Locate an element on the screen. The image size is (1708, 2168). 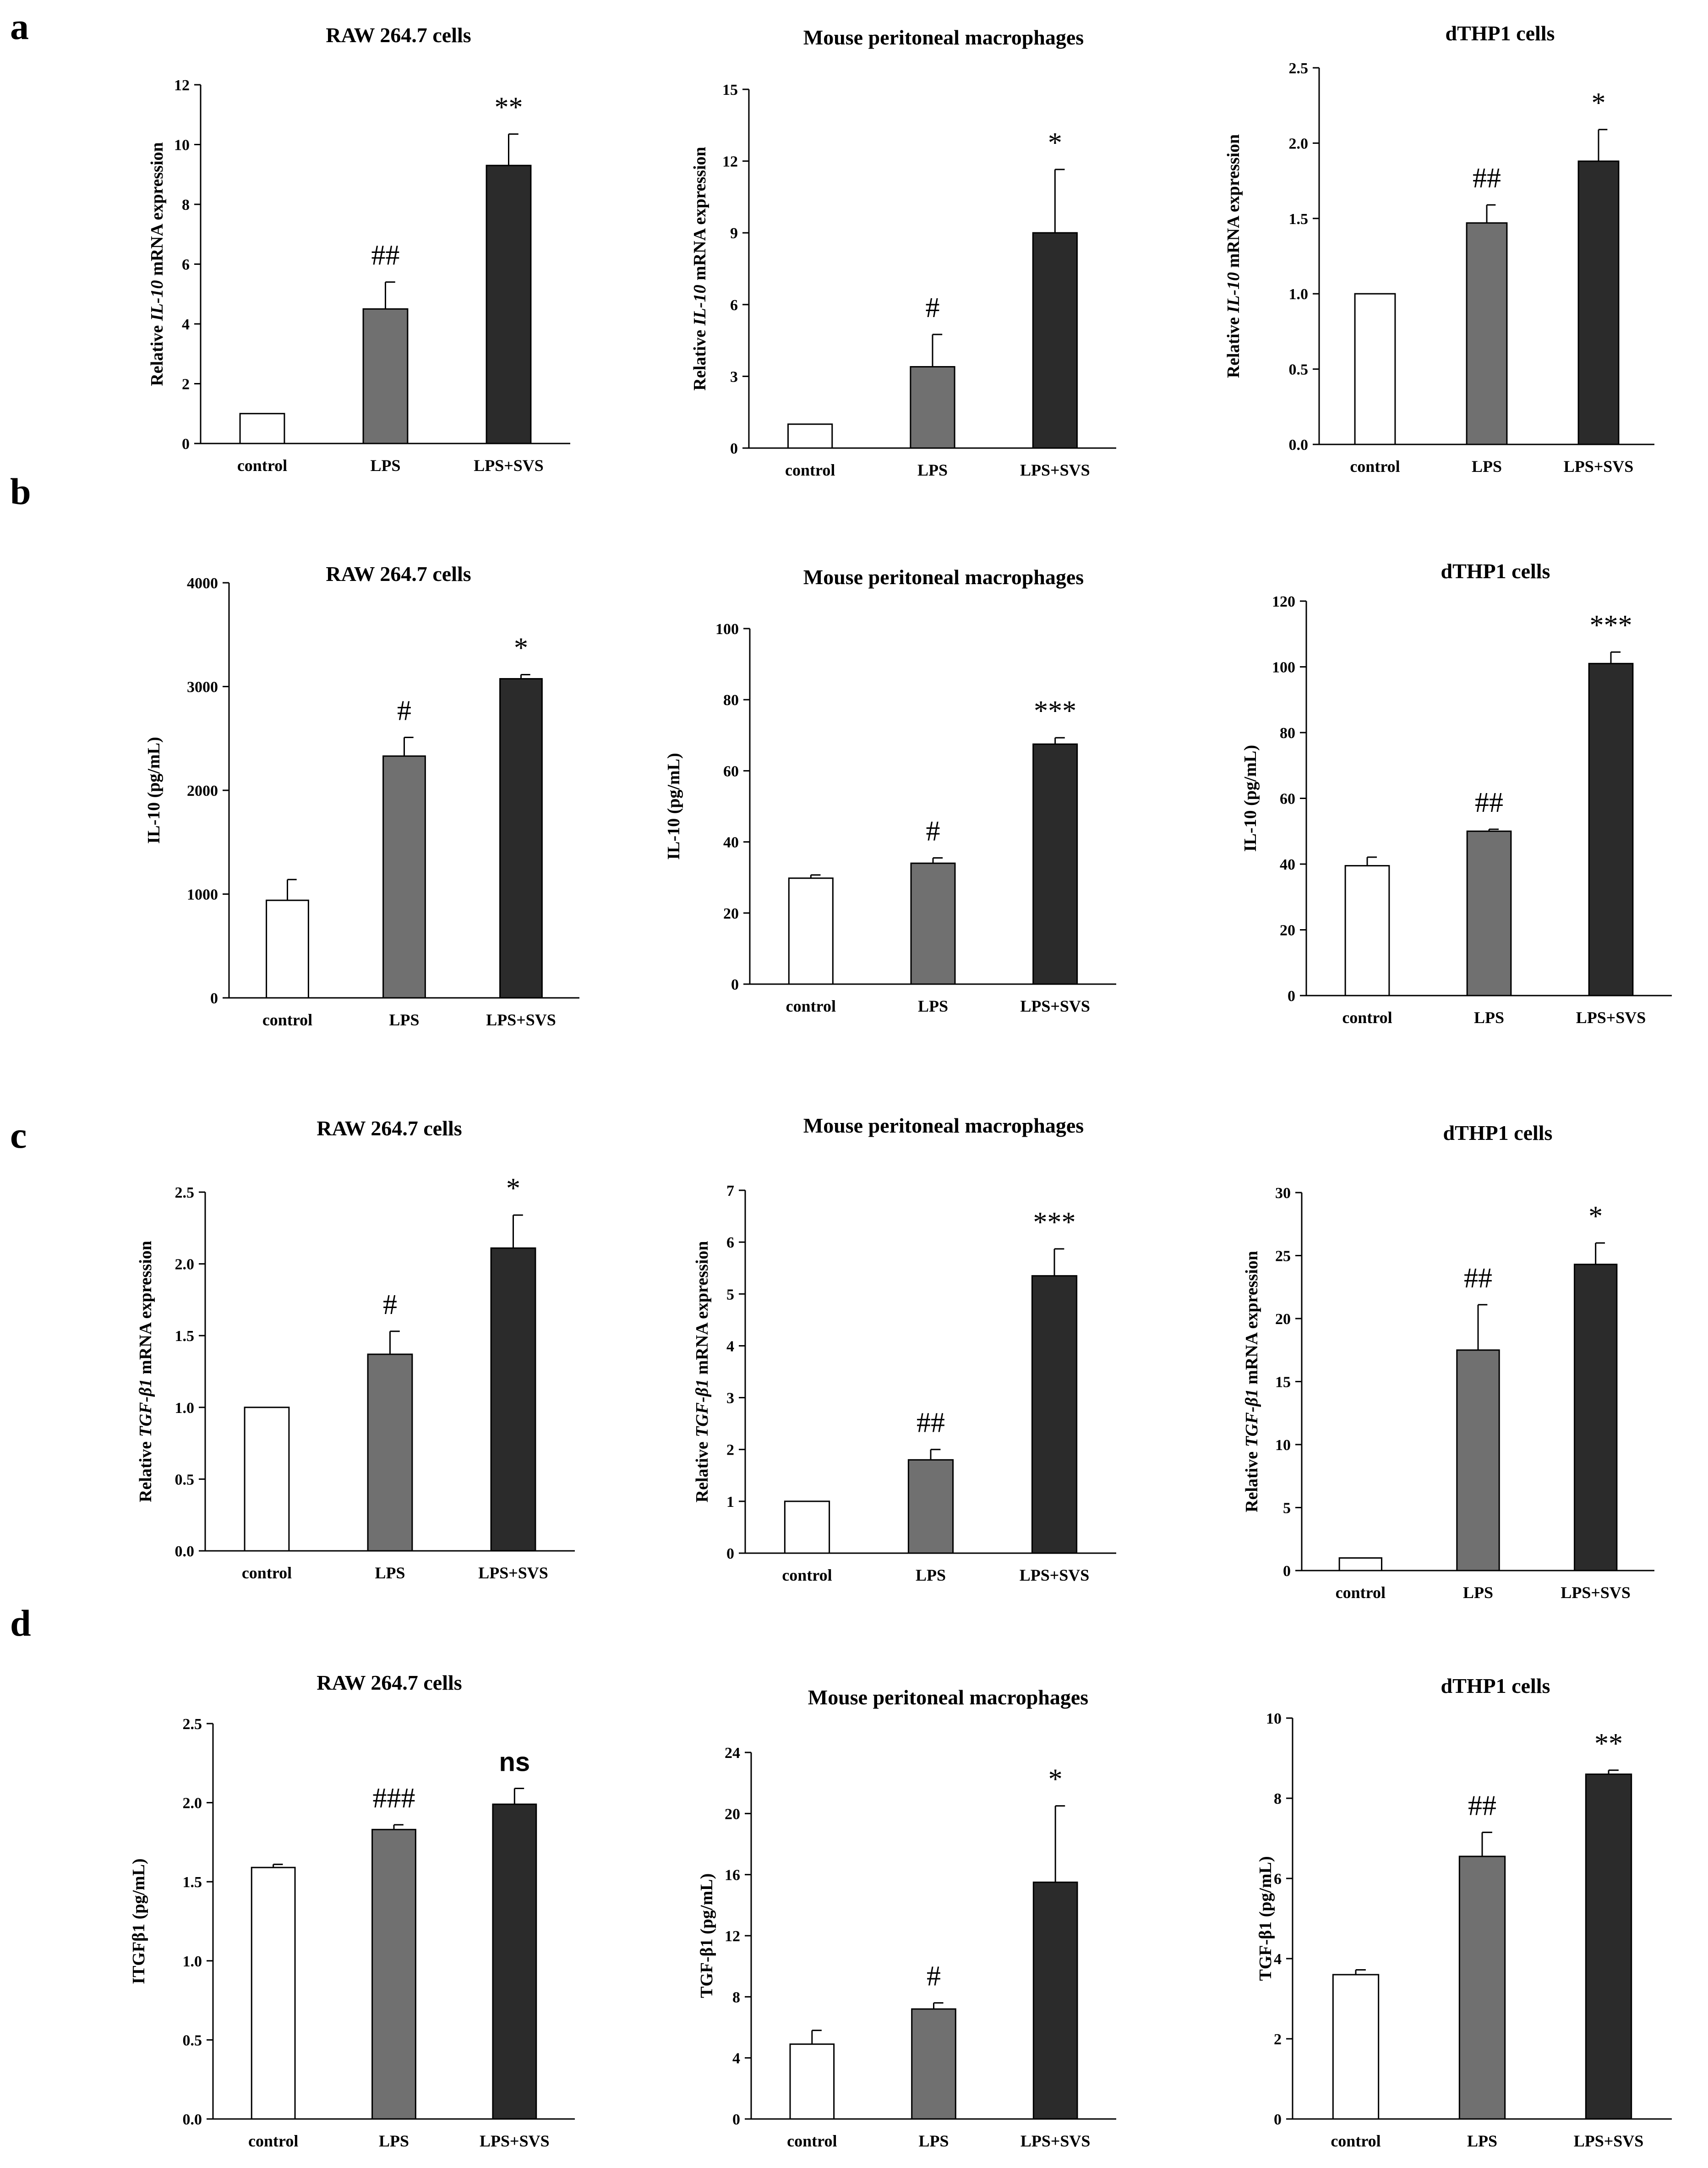
y-tick-label: 1000 is located at coordinates (202, 895).